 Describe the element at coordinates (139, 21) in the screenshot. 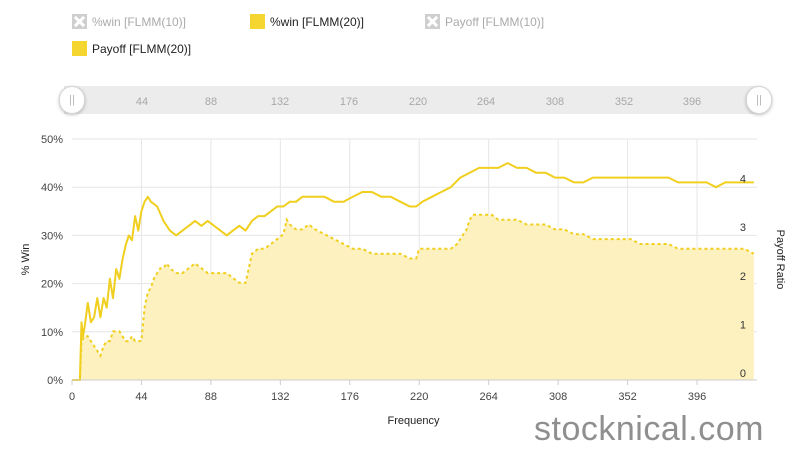

I see `legend-label: %win [FLMM(10)]` at that location.